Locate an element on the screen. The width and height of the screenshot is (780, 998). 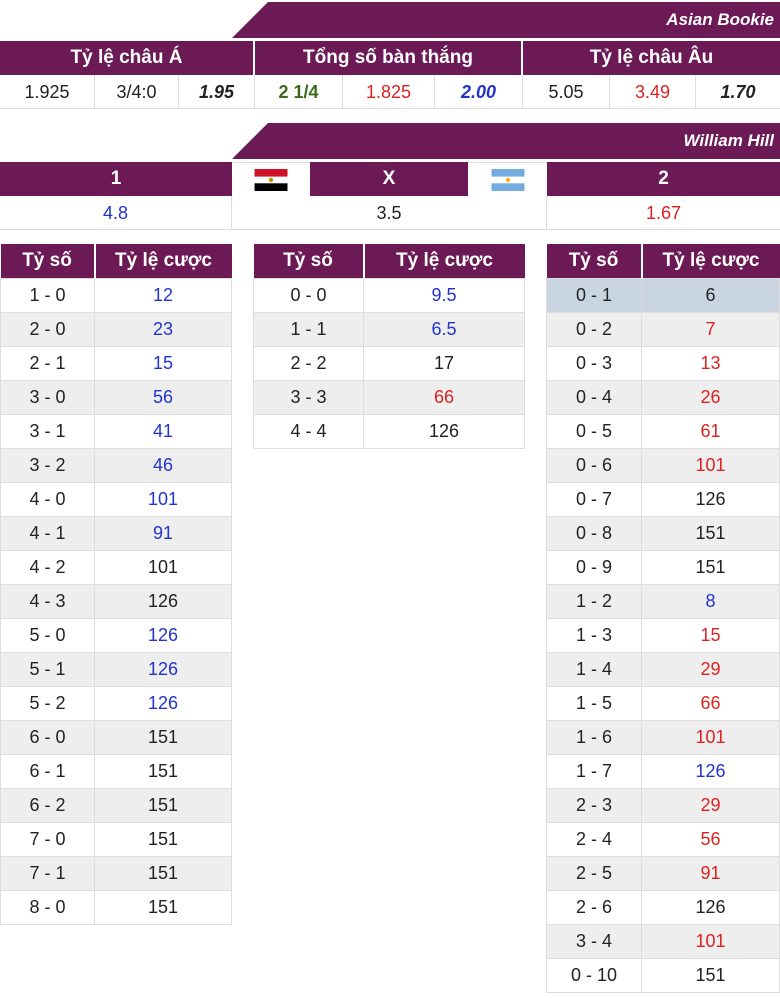
score-cell: 0 - 8 is located at coordinates (594, 533).